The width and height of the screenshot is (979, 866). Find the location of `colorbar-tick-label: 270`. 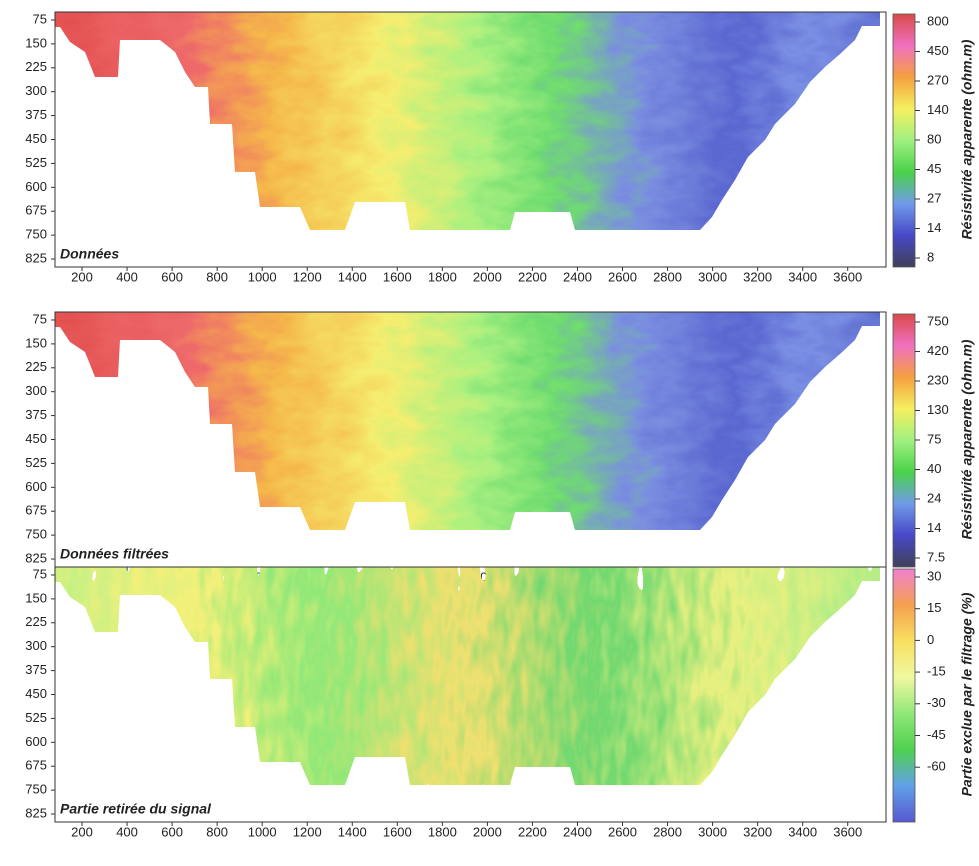

colorbar-tick-label: 270 is located at coordinates (938, 79).